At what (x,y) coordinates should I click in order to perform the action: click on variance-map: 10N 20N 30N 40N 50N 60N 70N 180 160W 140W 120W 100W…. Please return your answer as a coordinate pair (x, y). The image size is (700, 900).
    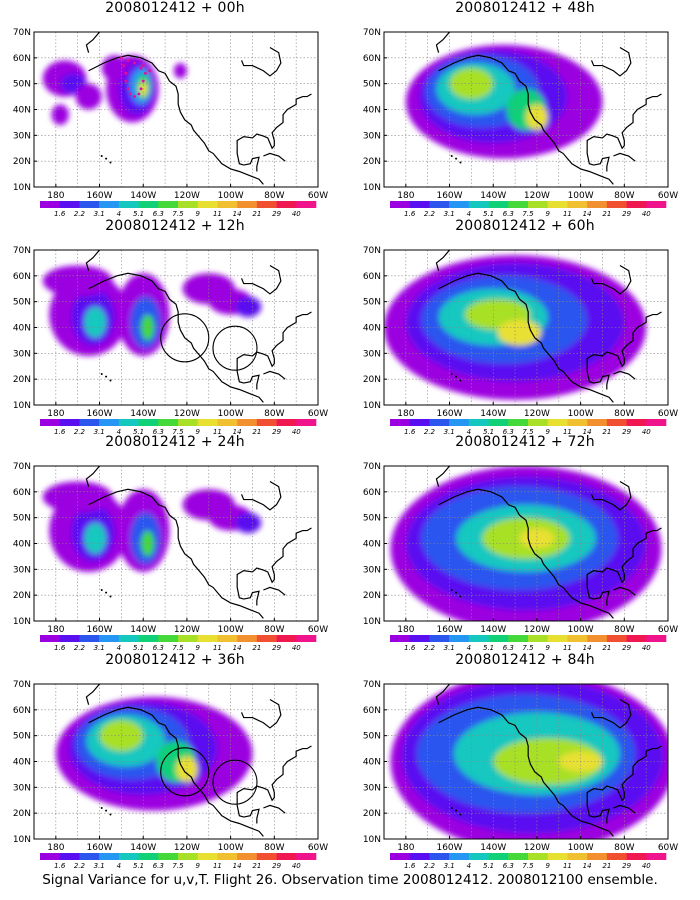
    Looking at the image, I should click on (170, 775).